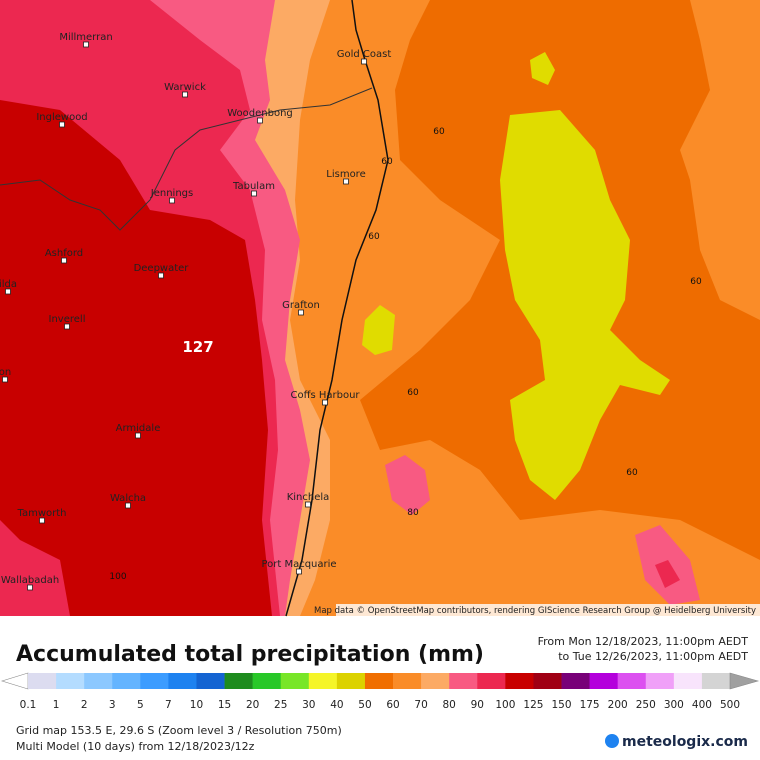 The height and width of the screenshot is (760, 760). I want to click on scale-label: 60, so click(392, 705).